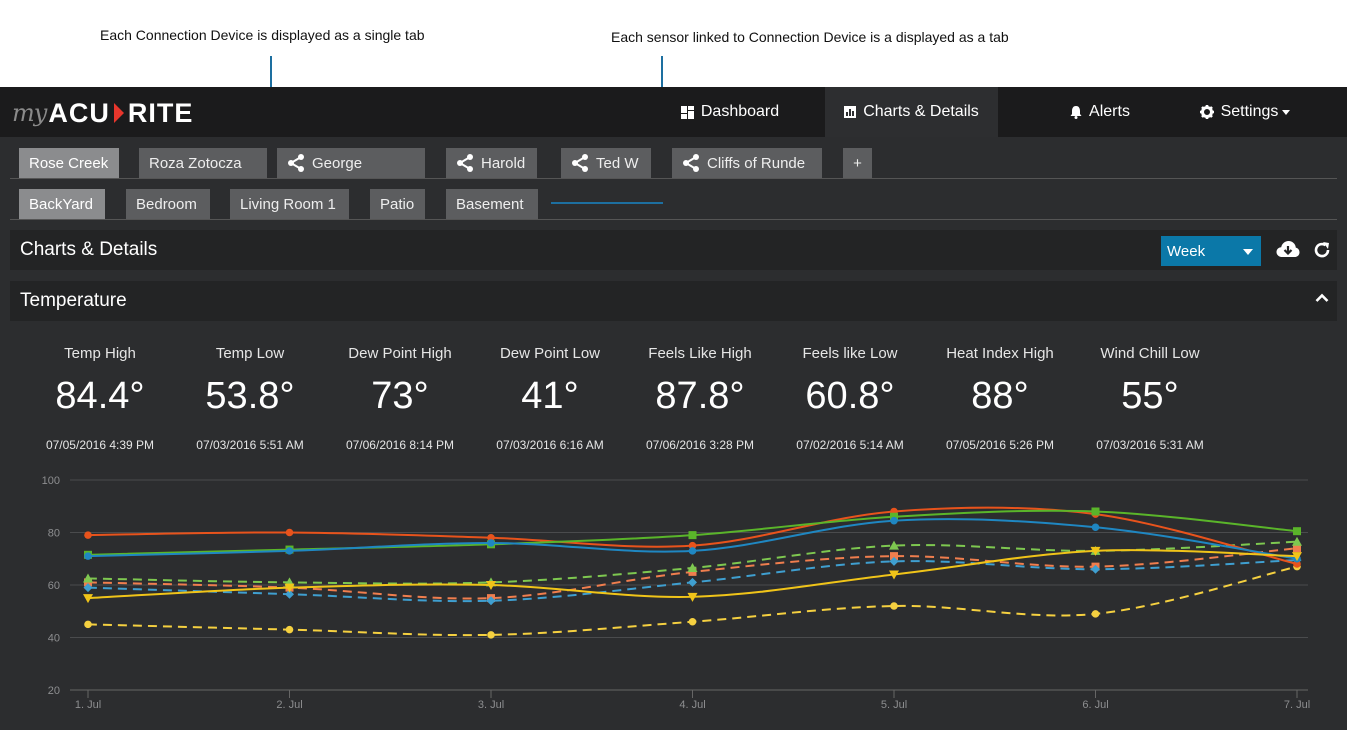 The height and width of the screenshot is (730, 1347). Describe the element at coordinates (740, 111) in the screenshot. I see `nav-dashboard-label: Dashboard` at that location.